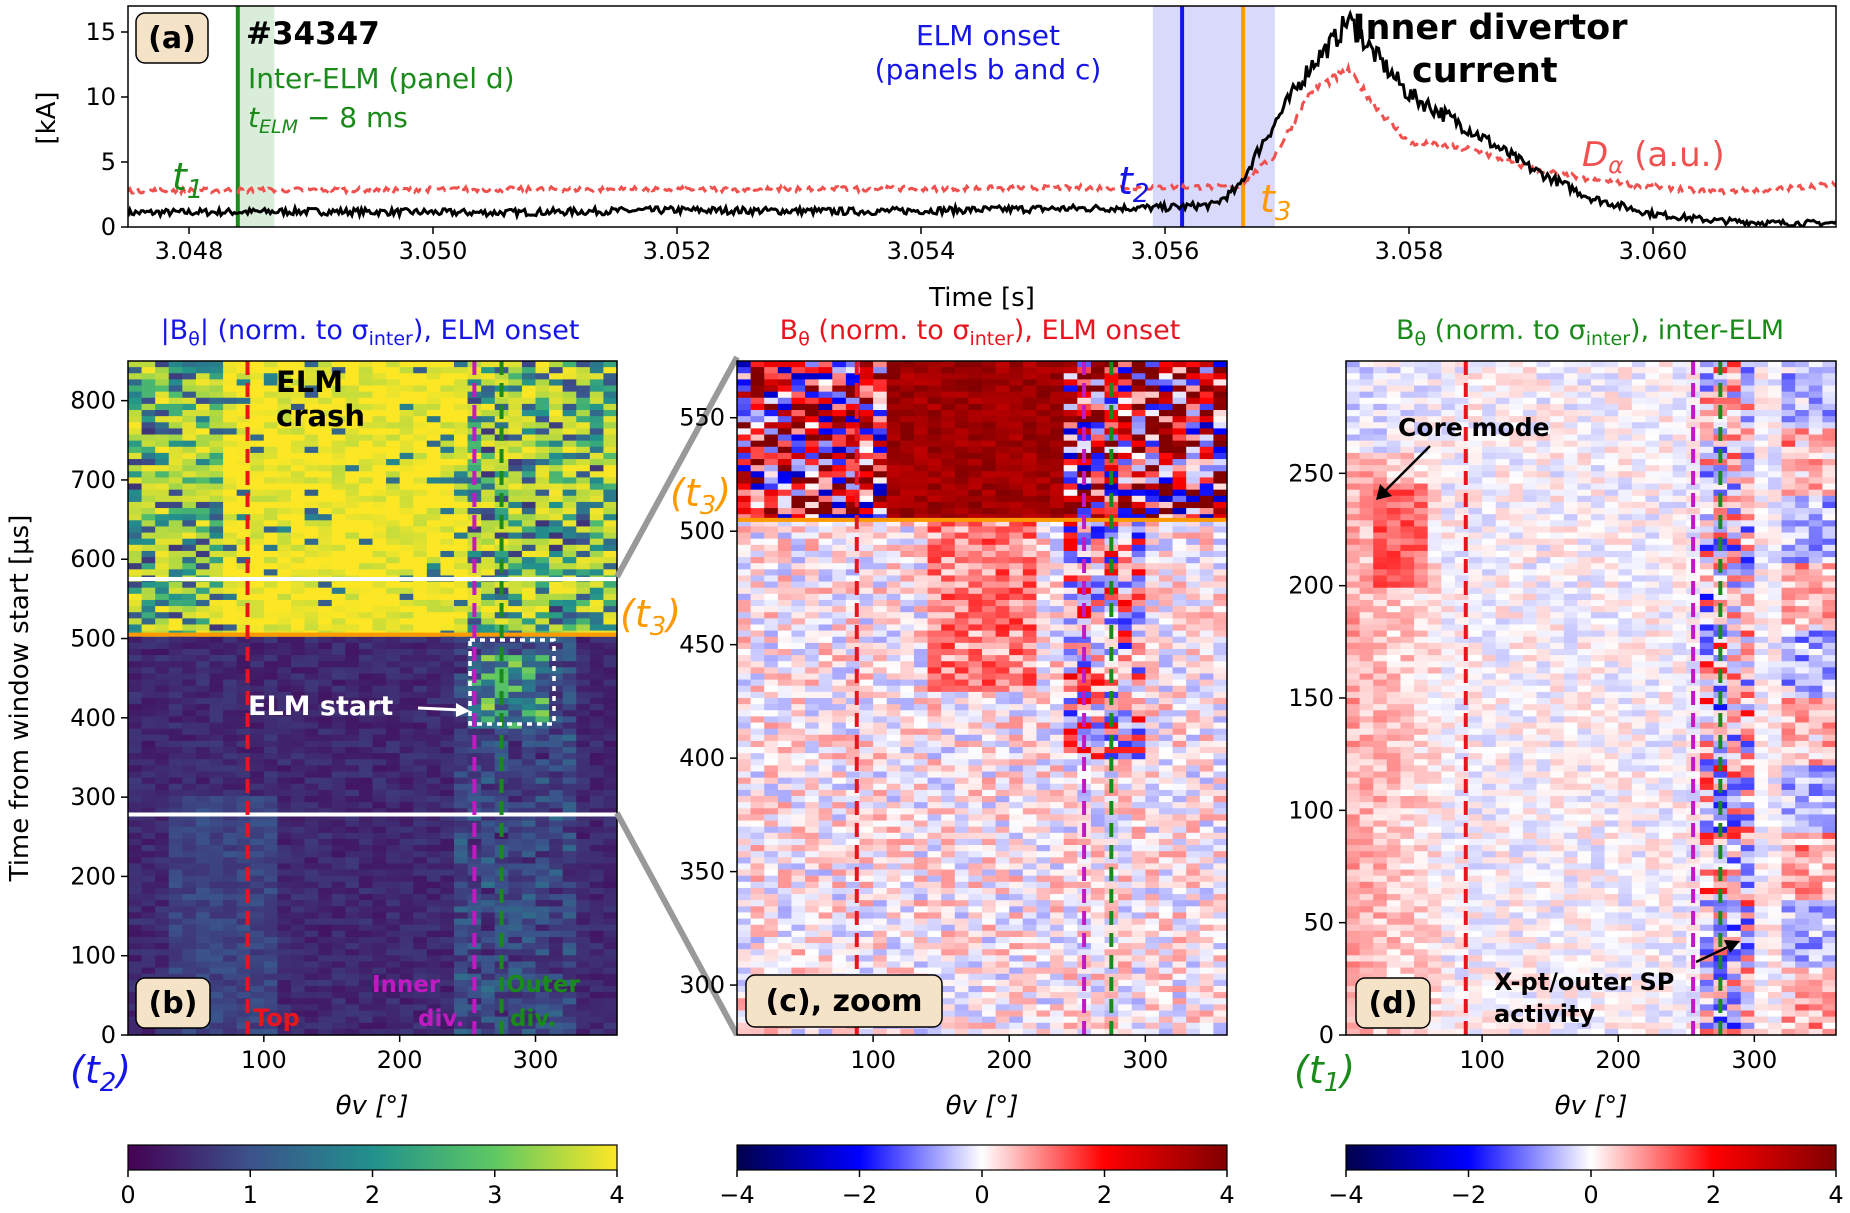  What do you see at coordinates (677, 924) in the screenshot?
I see `zoom-connector-bottom` at bounding box center [677, 924].